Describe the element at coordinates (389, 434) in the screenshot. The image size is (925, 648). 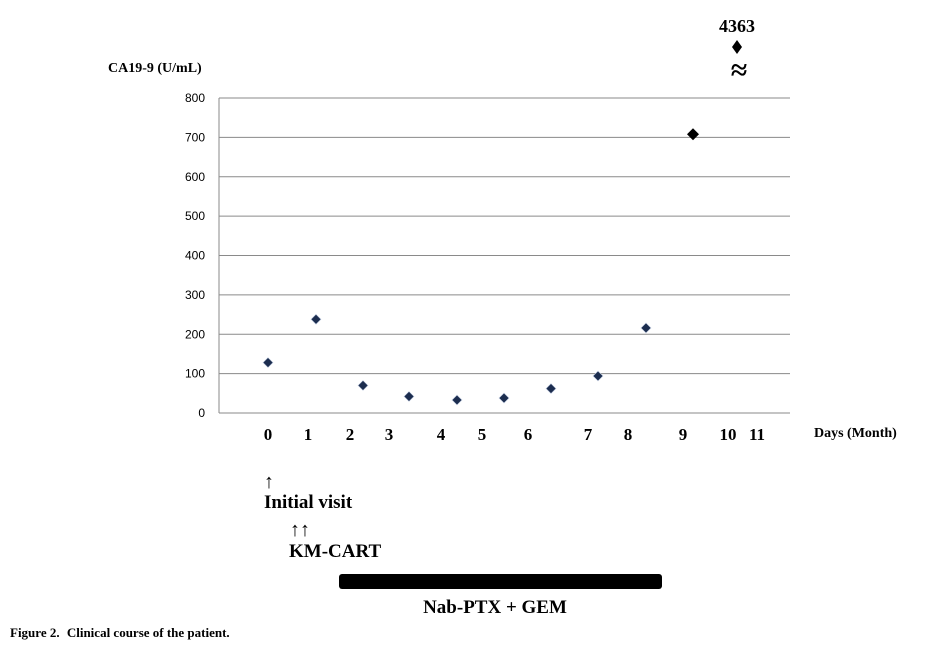
I see `x-tick-label: 3` at that location.